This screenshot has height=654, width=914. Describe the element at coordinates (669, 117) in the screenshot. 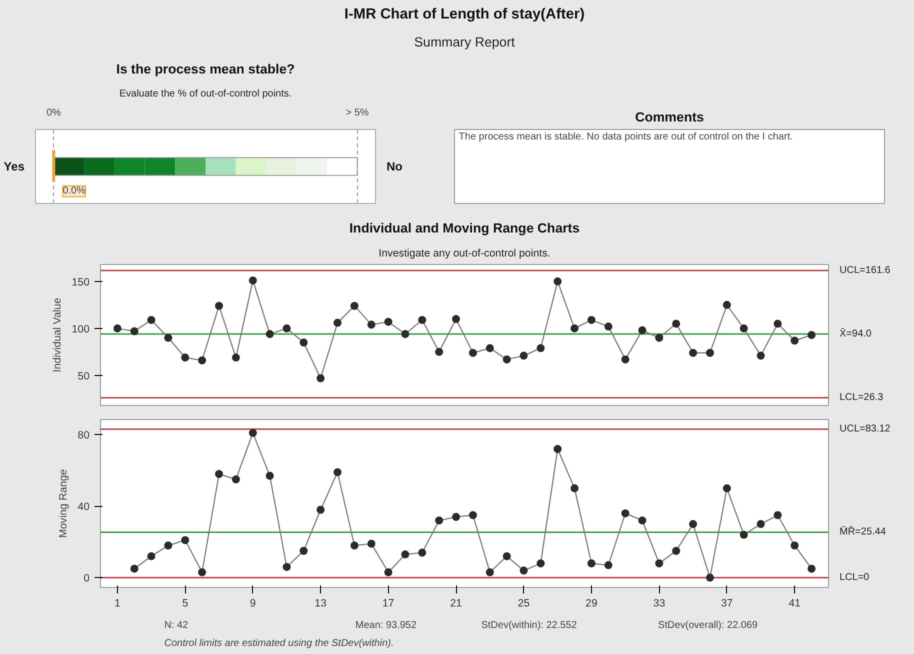

I see `text: Comments` at that location.